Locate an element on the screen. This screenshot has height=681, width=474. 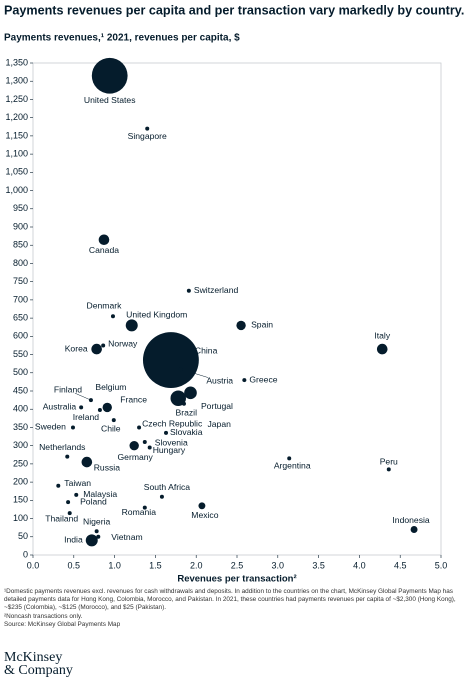
y-tick-label: 900 is located at coordinates (20, 226).